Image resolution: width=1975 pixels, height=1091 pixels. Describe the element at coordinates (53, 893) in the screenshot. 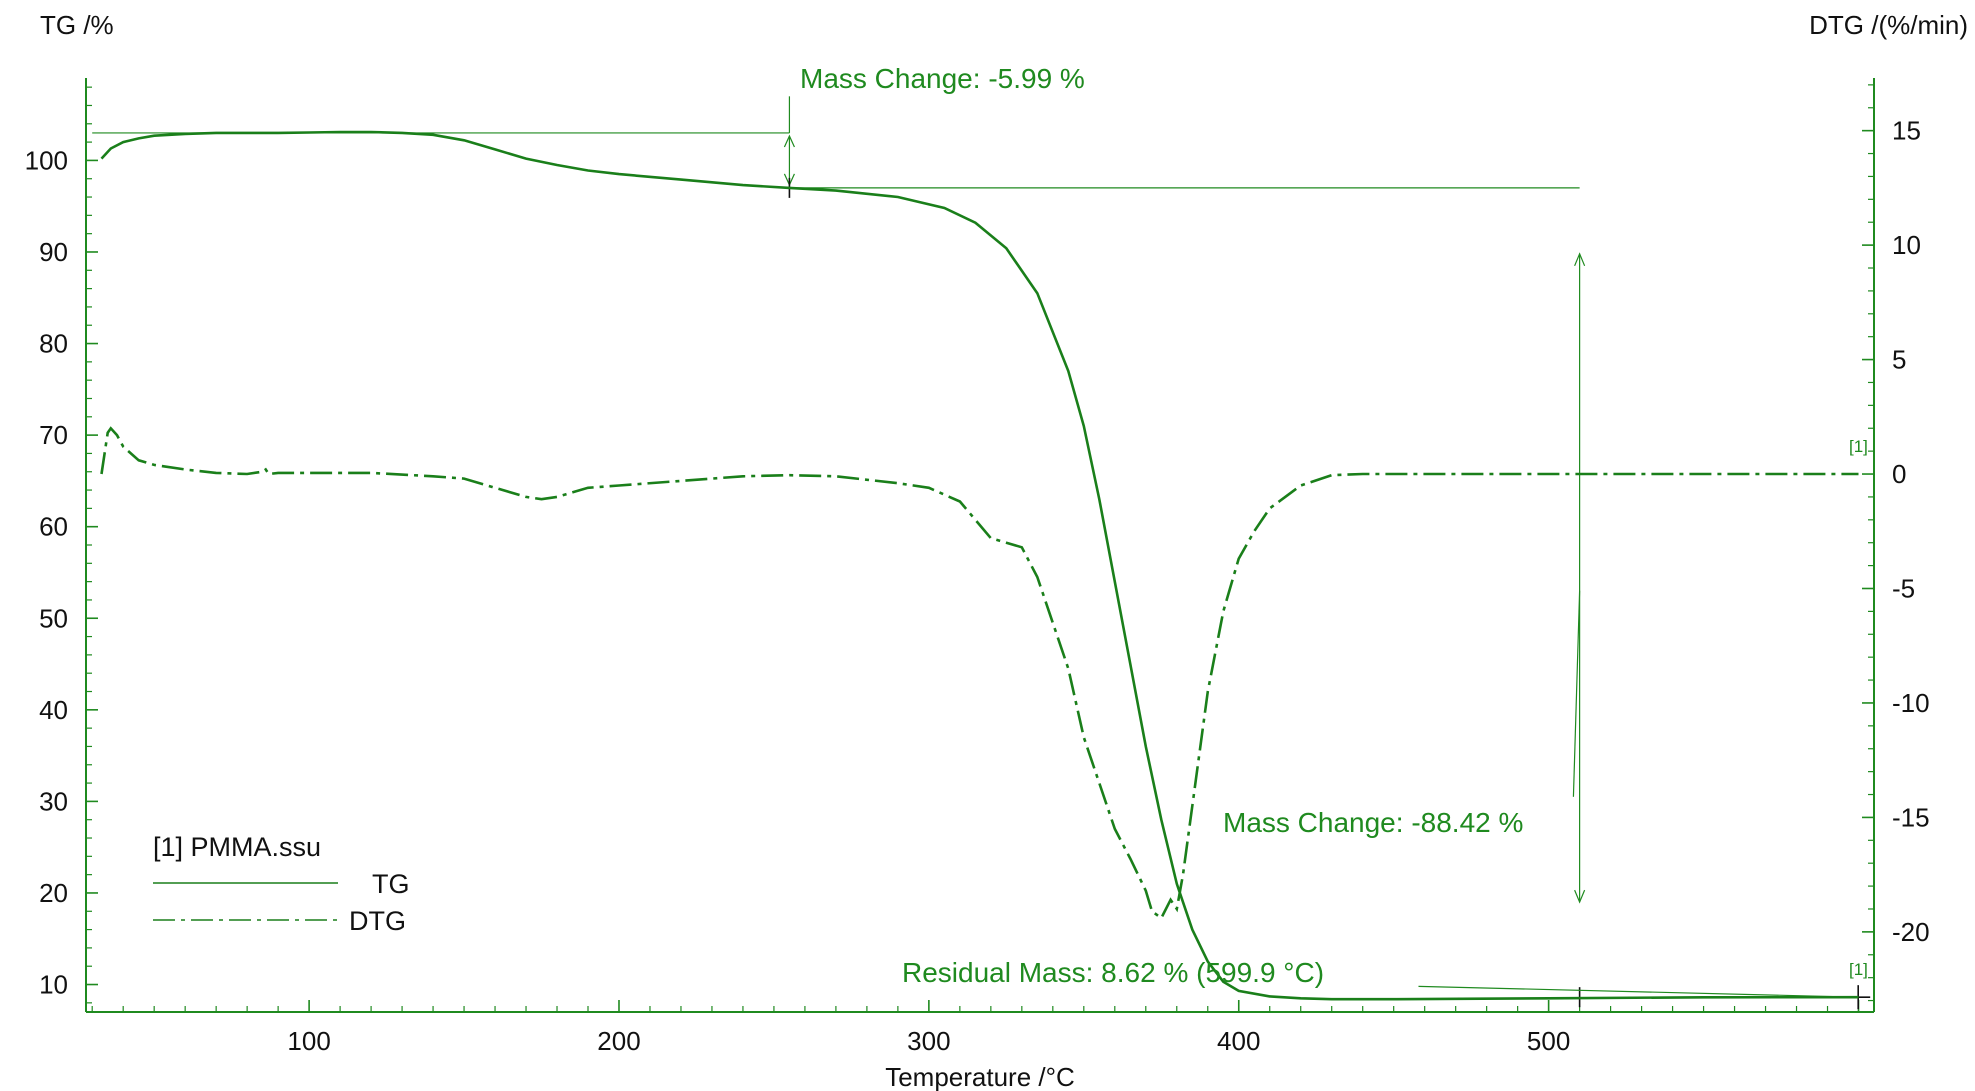

I see `y-left-tick-label: 20` at that location.